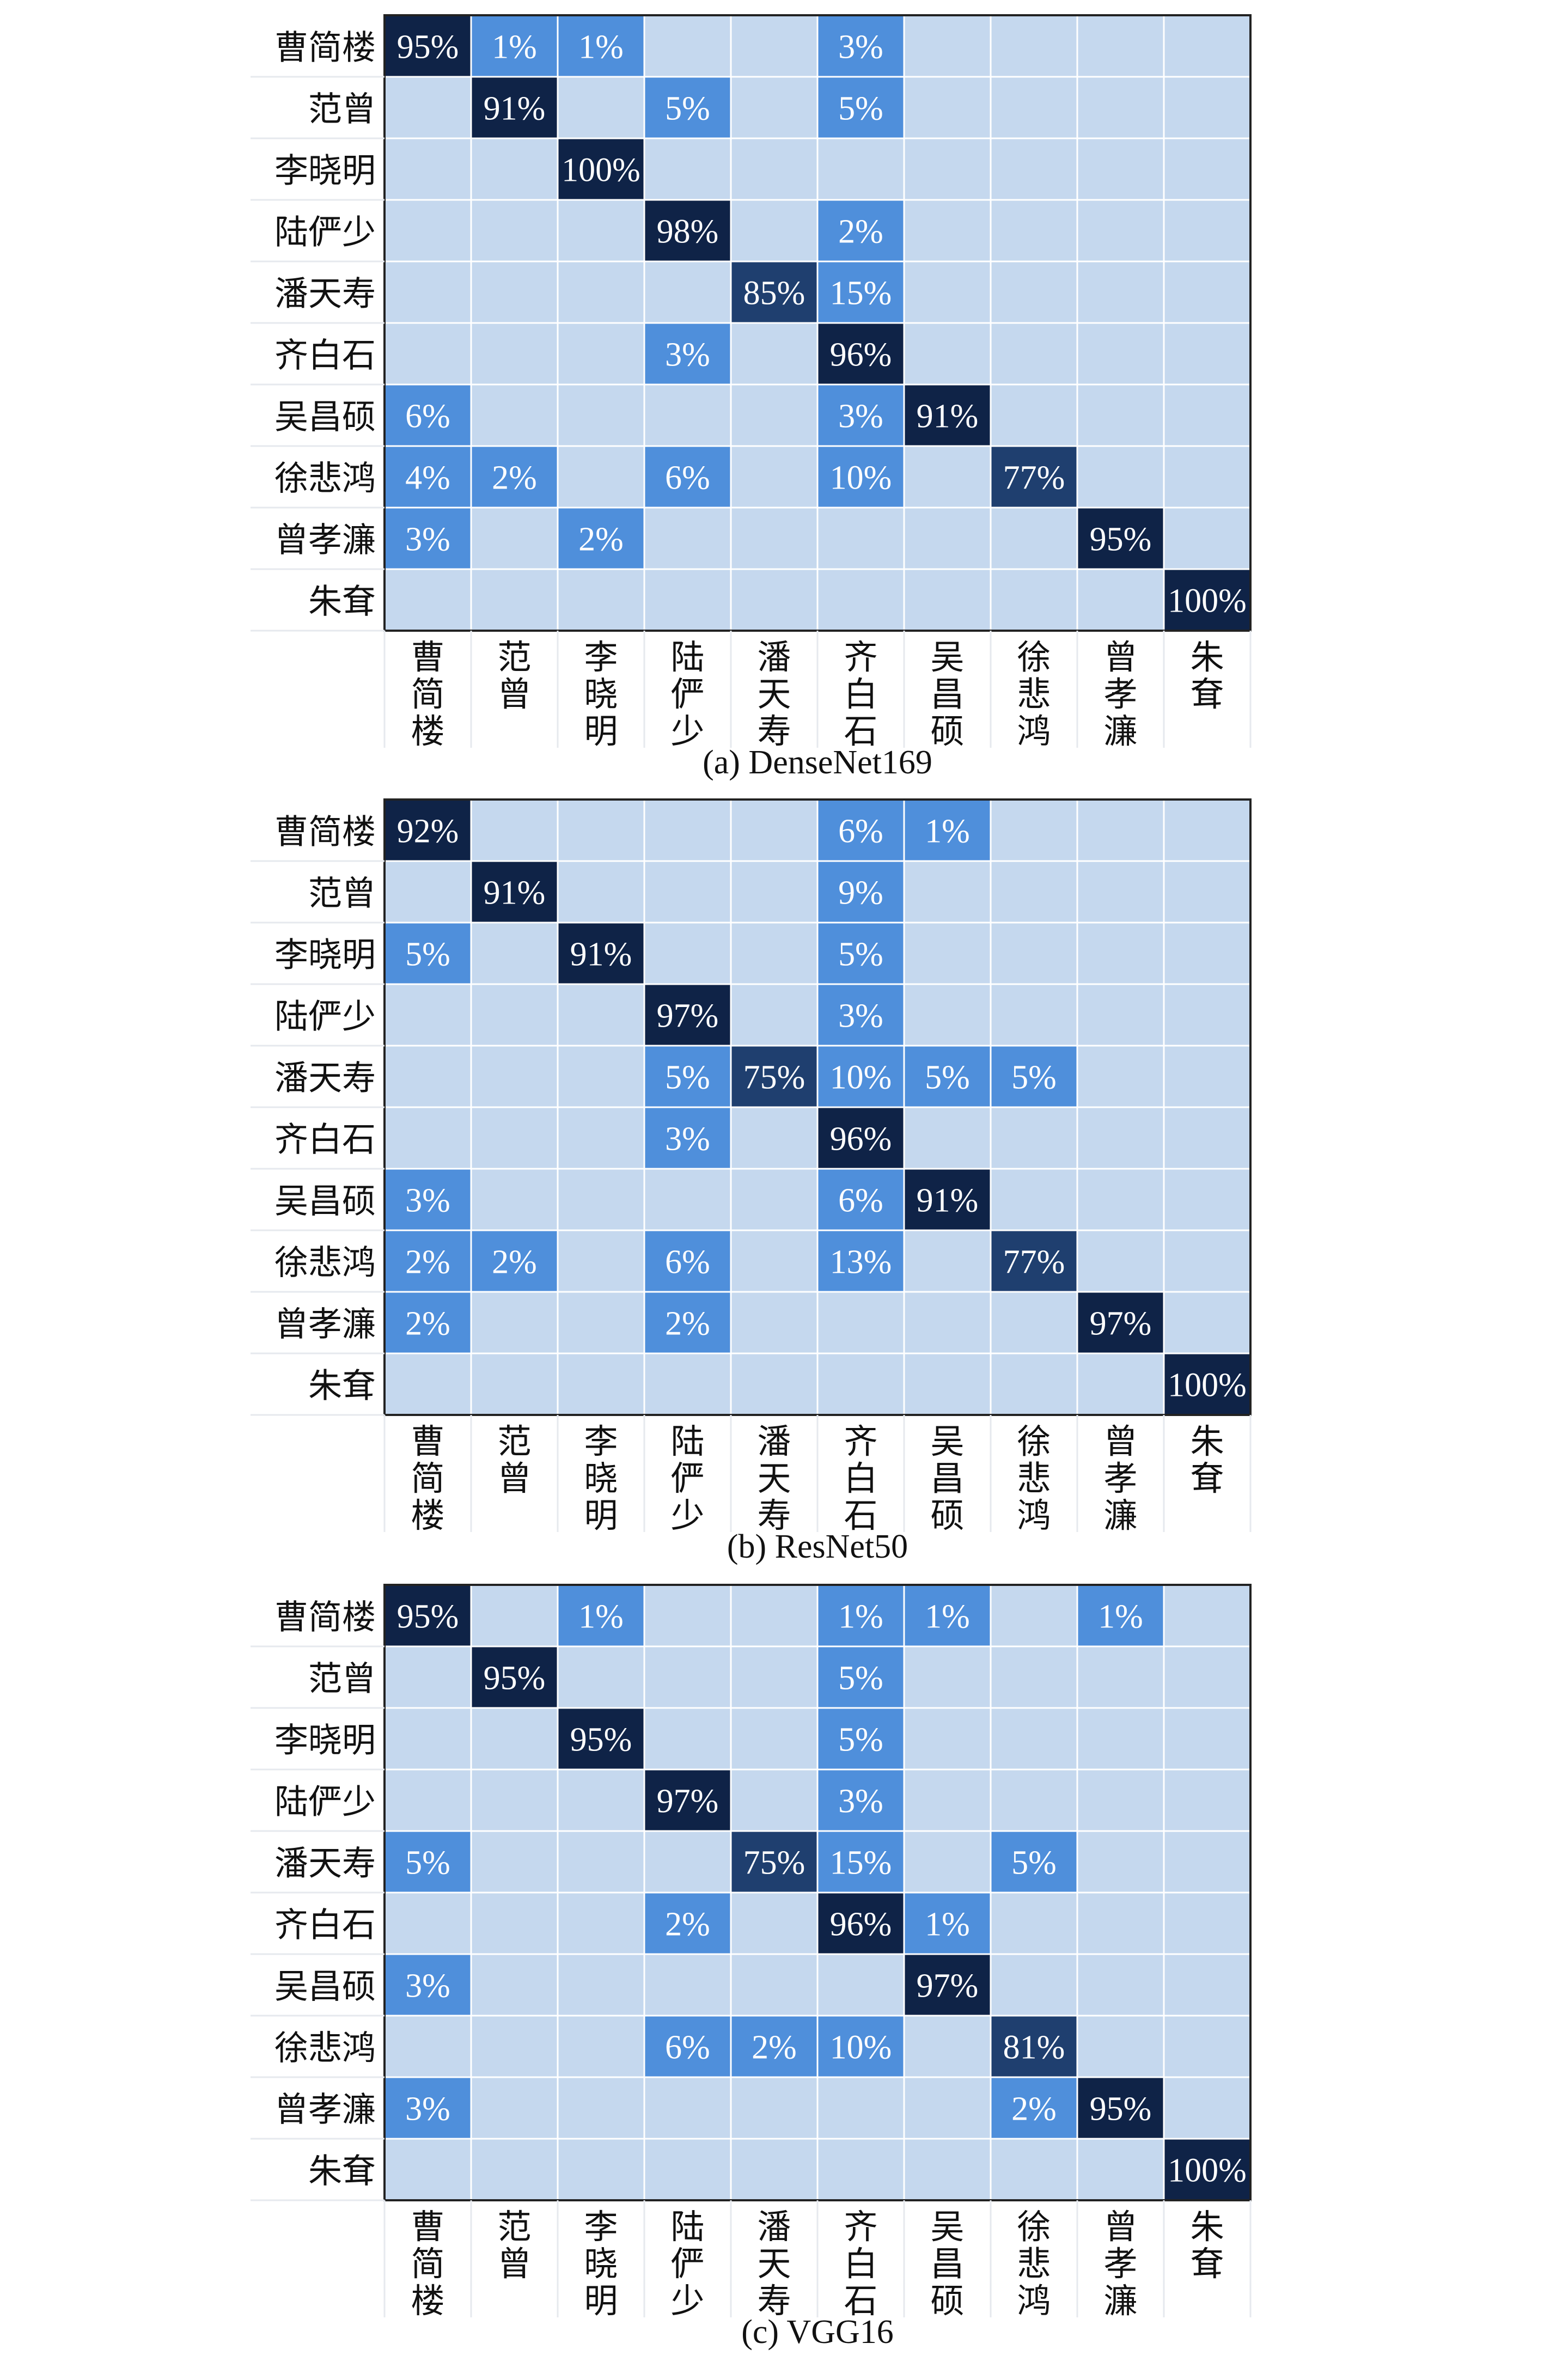 The height and width of the screenshot is (2380, 1544). Describe the element at coordinates (774, 293) in the screenshot. I see `cell-value-label: 85%` at that location.